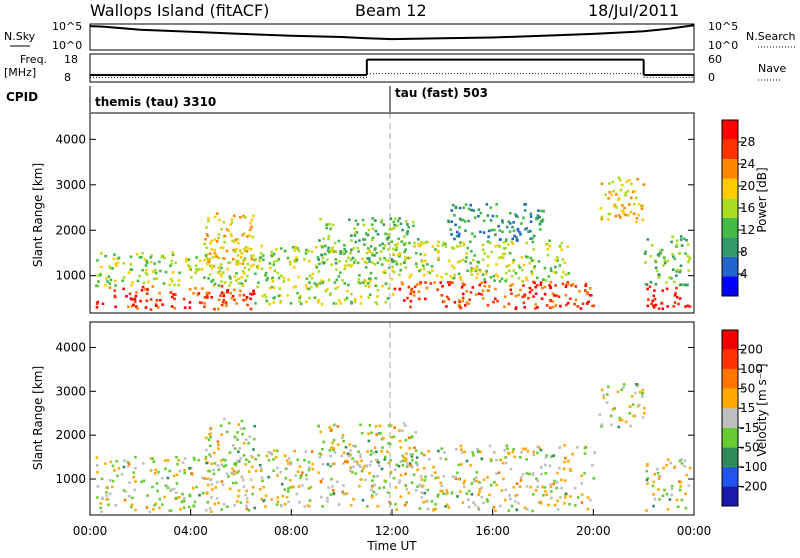 The image size is (800, 558). Describe the element at coordinates (441, 93) in the screenshot. I see `cpid-segment-2: tau (fast) 503` at that location.